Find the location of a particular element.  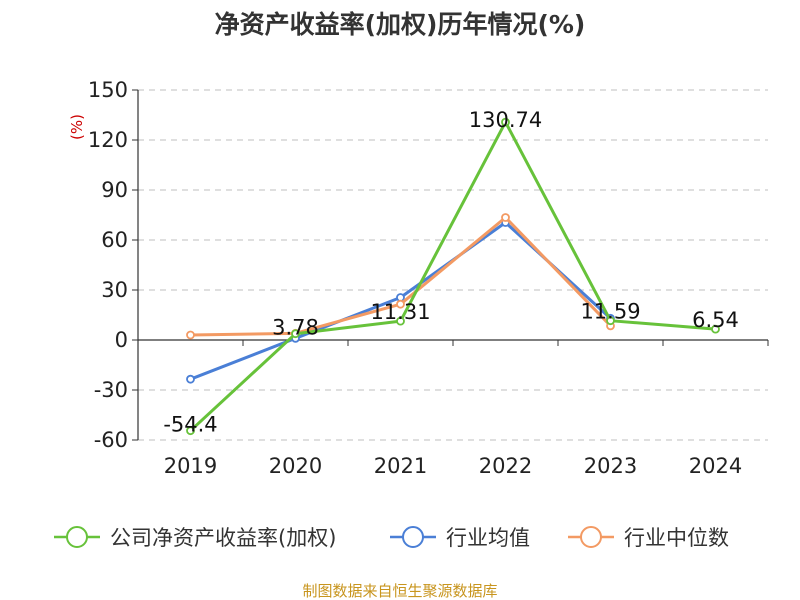

legend-item: 行业中位数 is located at coordinates (648, 538).